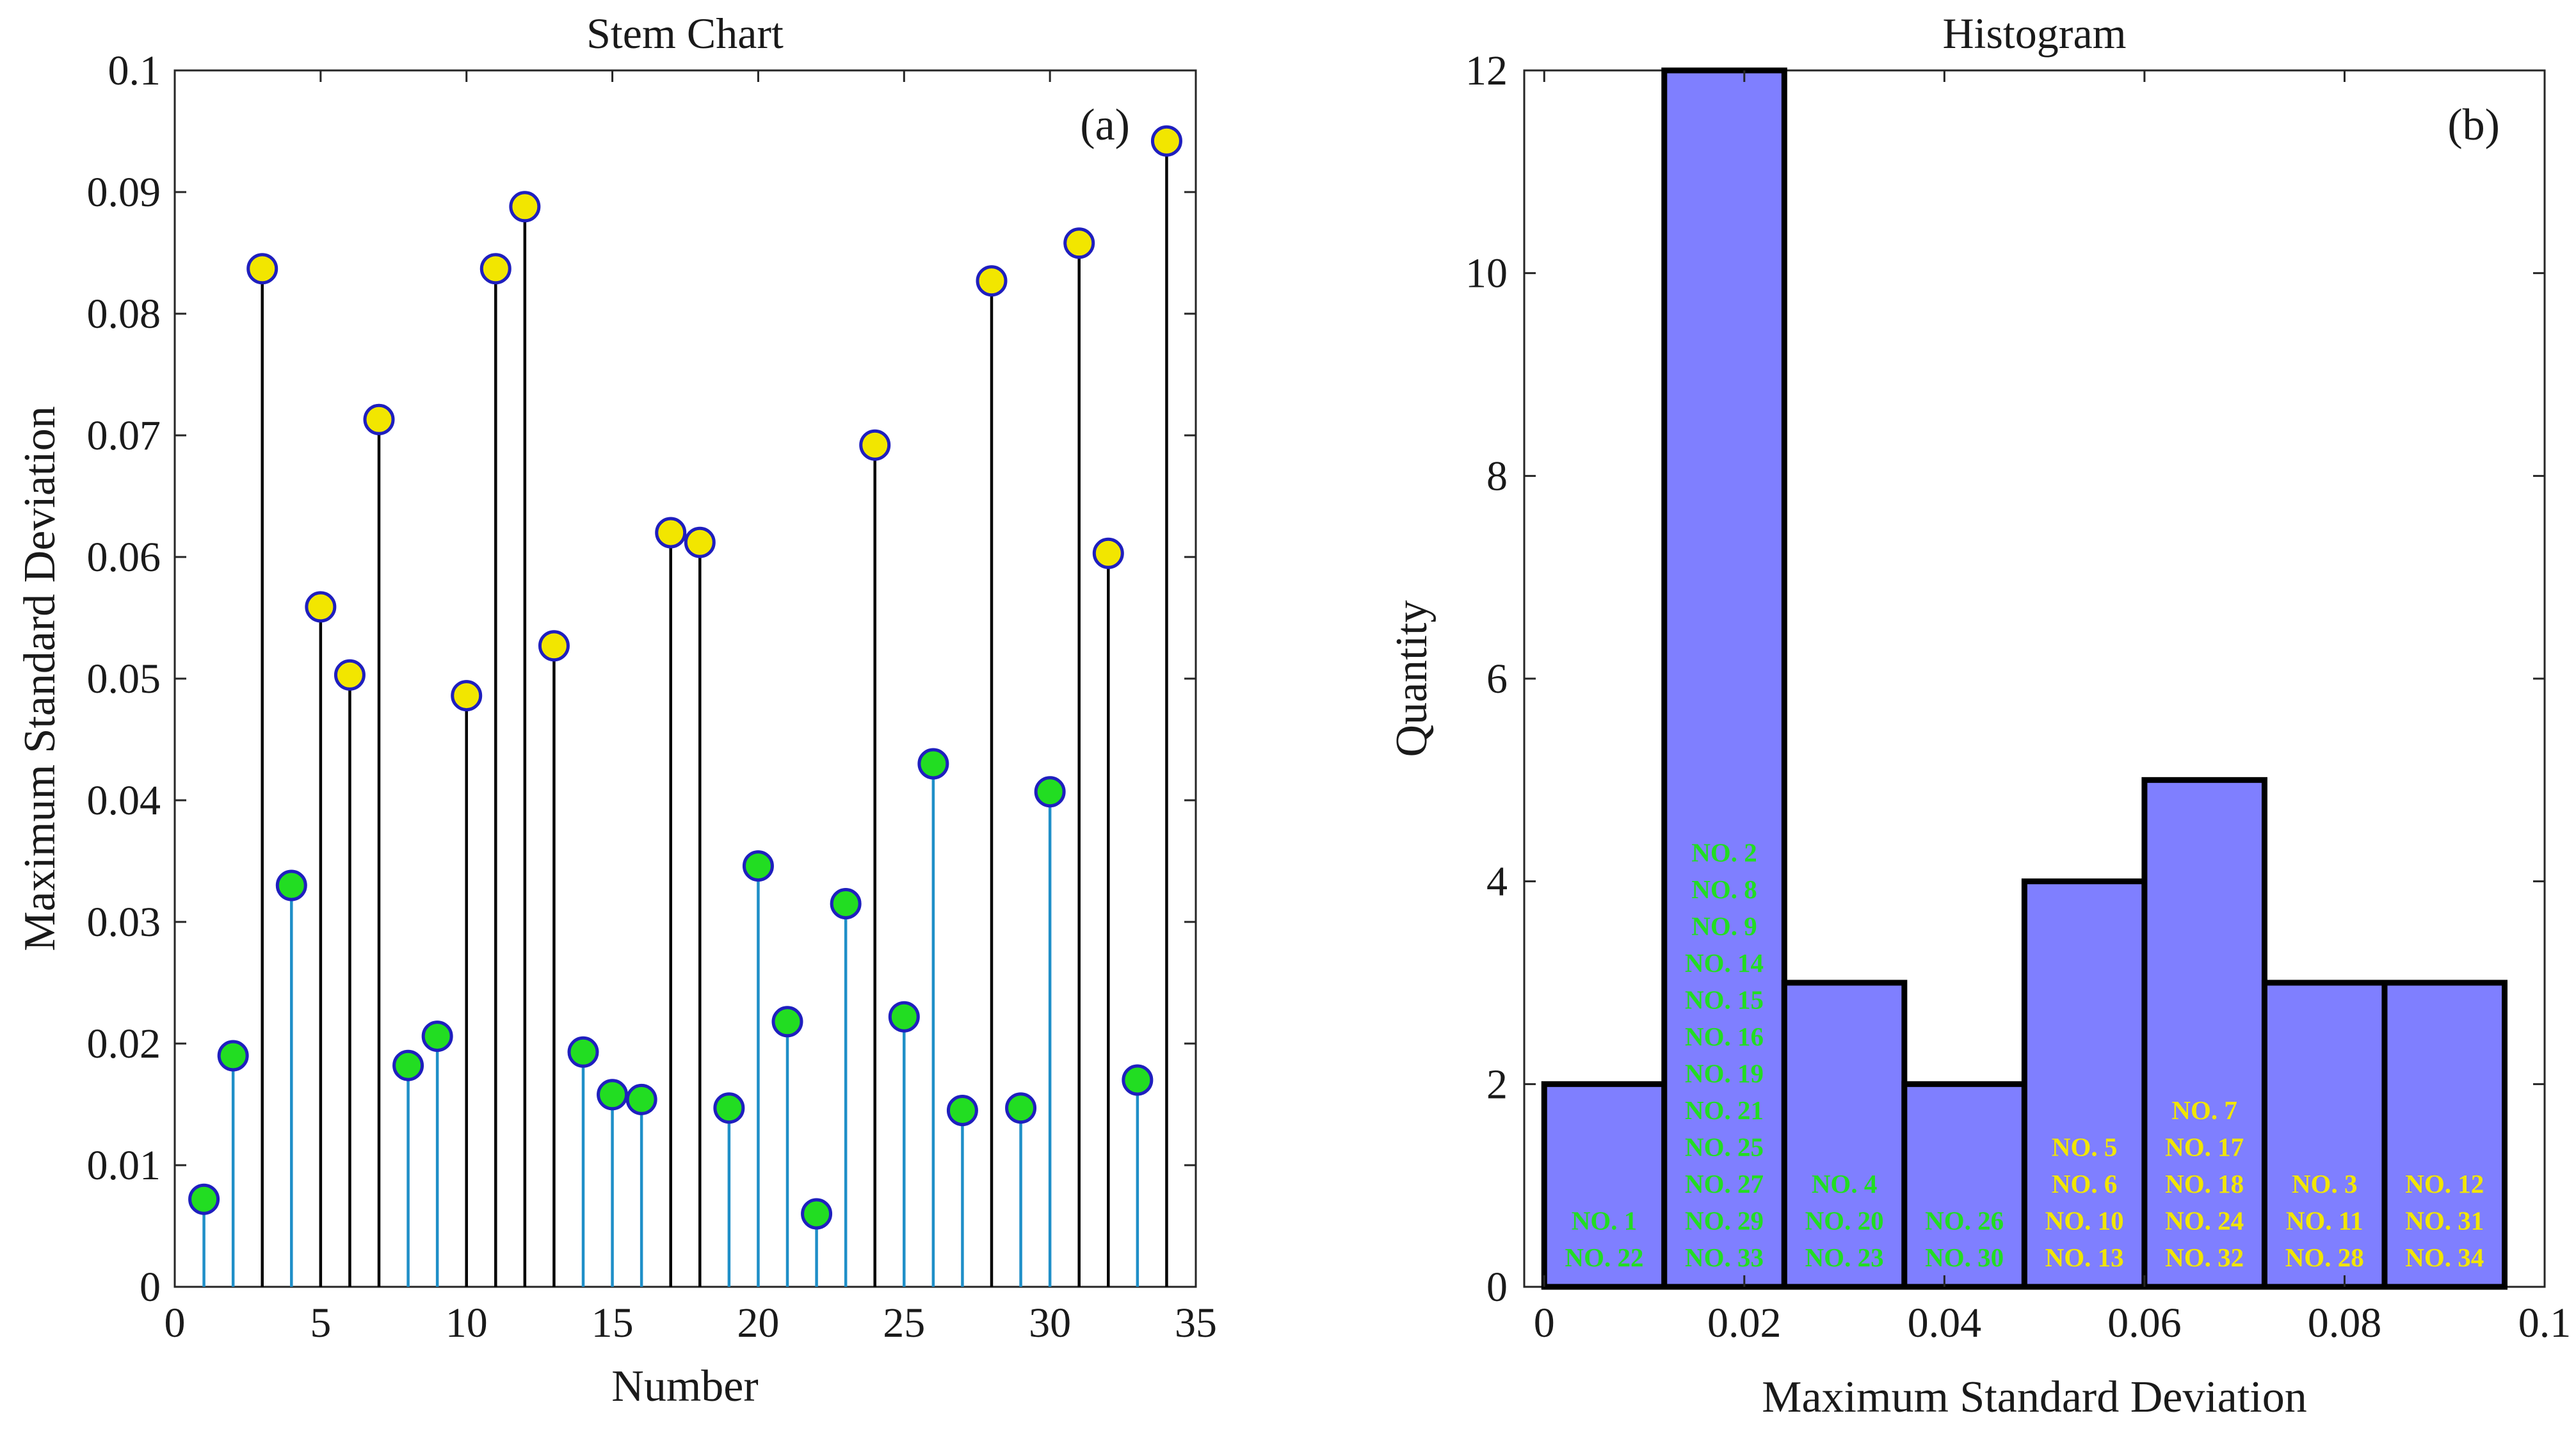 Image resolution: width=2576 pixels, height=1436 pixels. What do you see at coordinates (1724, 853) in the screenshot?
I see `hist-bin-label: NO. 2` at bounding box center [1724, 853].